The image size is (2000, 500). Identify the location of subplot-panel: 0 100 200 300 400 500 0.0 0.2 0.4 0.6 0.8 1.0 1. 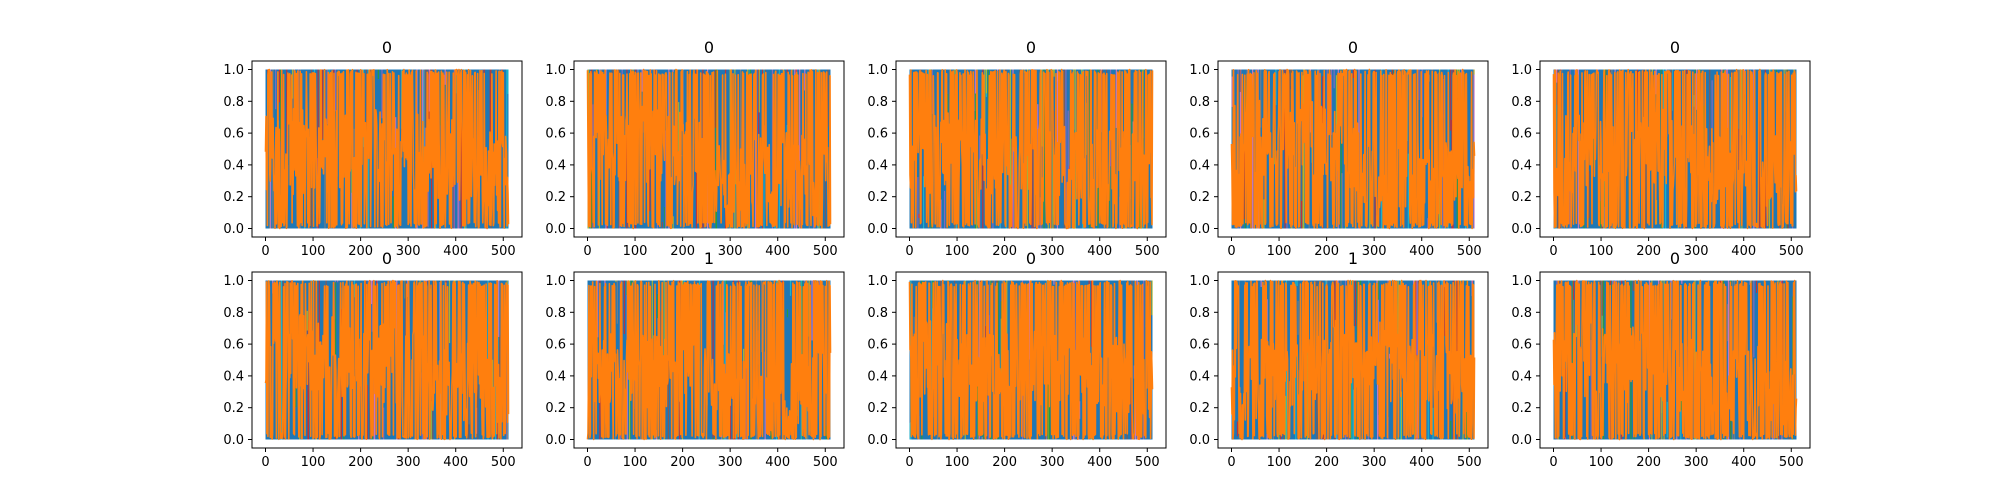
(695, 359).